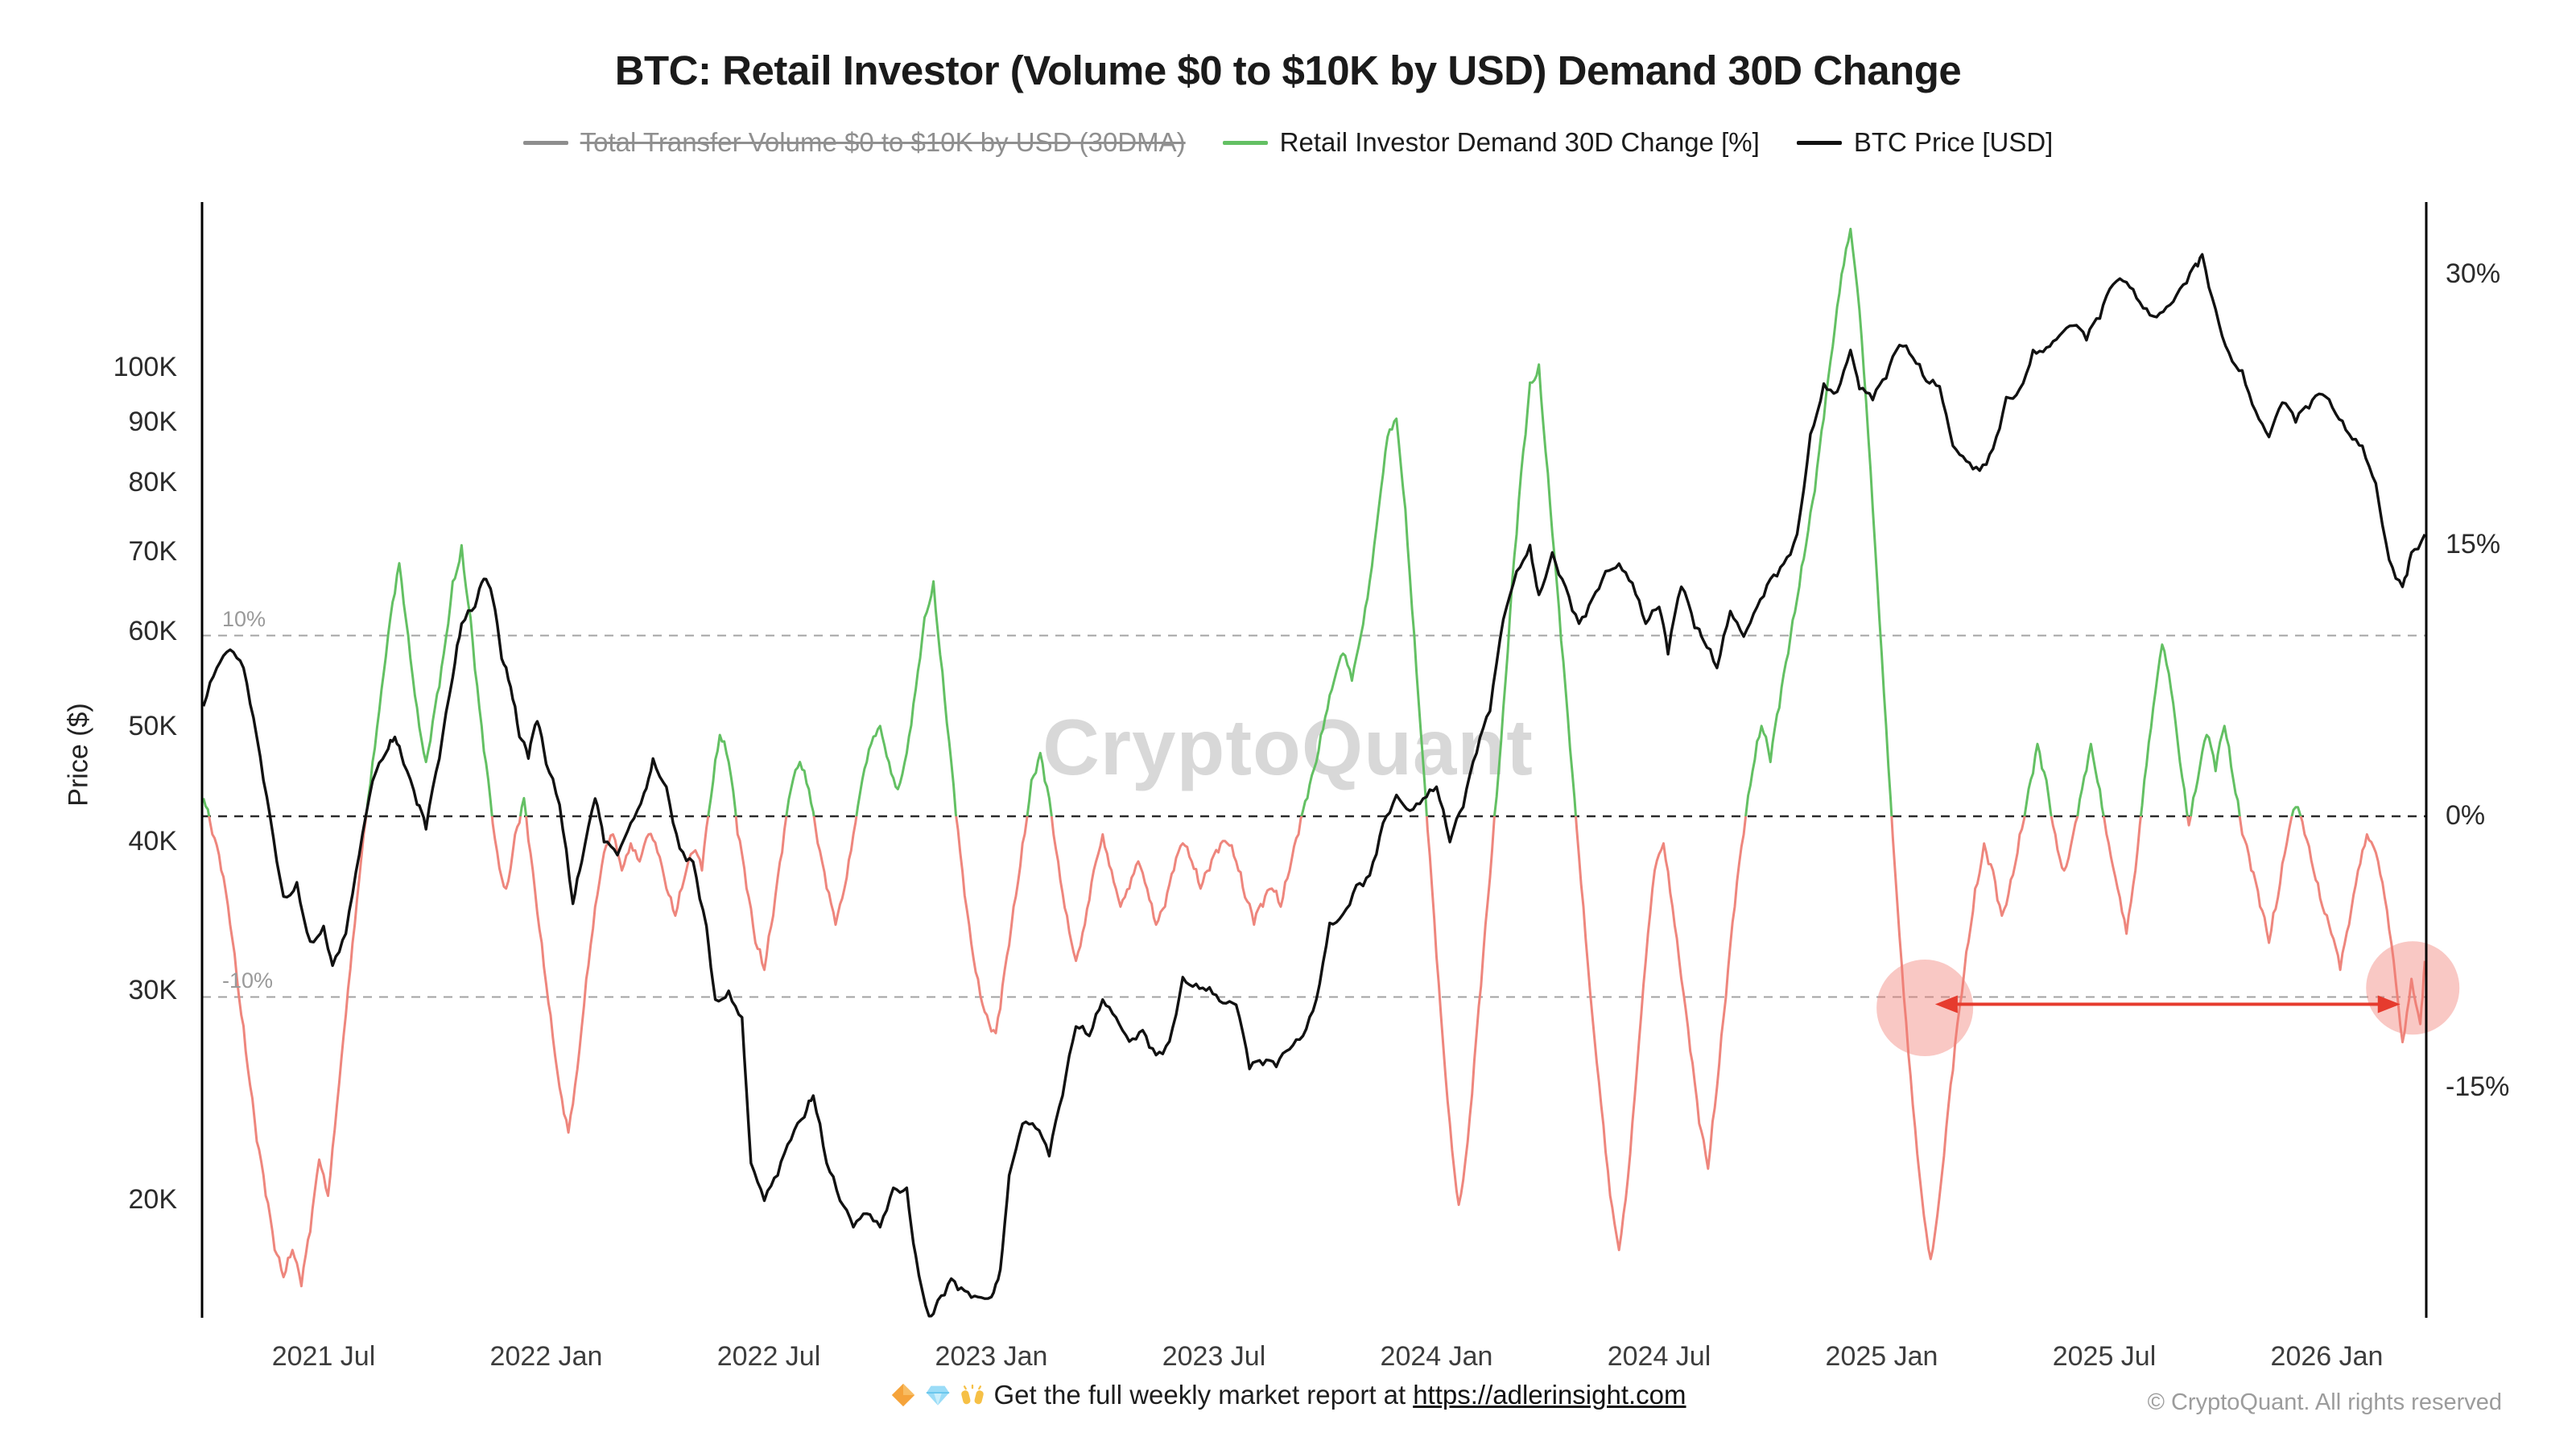  What do you see at coordinates (2478, 1086) in the screenshot?
I see `right-tick--15%: -15%` at bounding box center [2478, 1086].